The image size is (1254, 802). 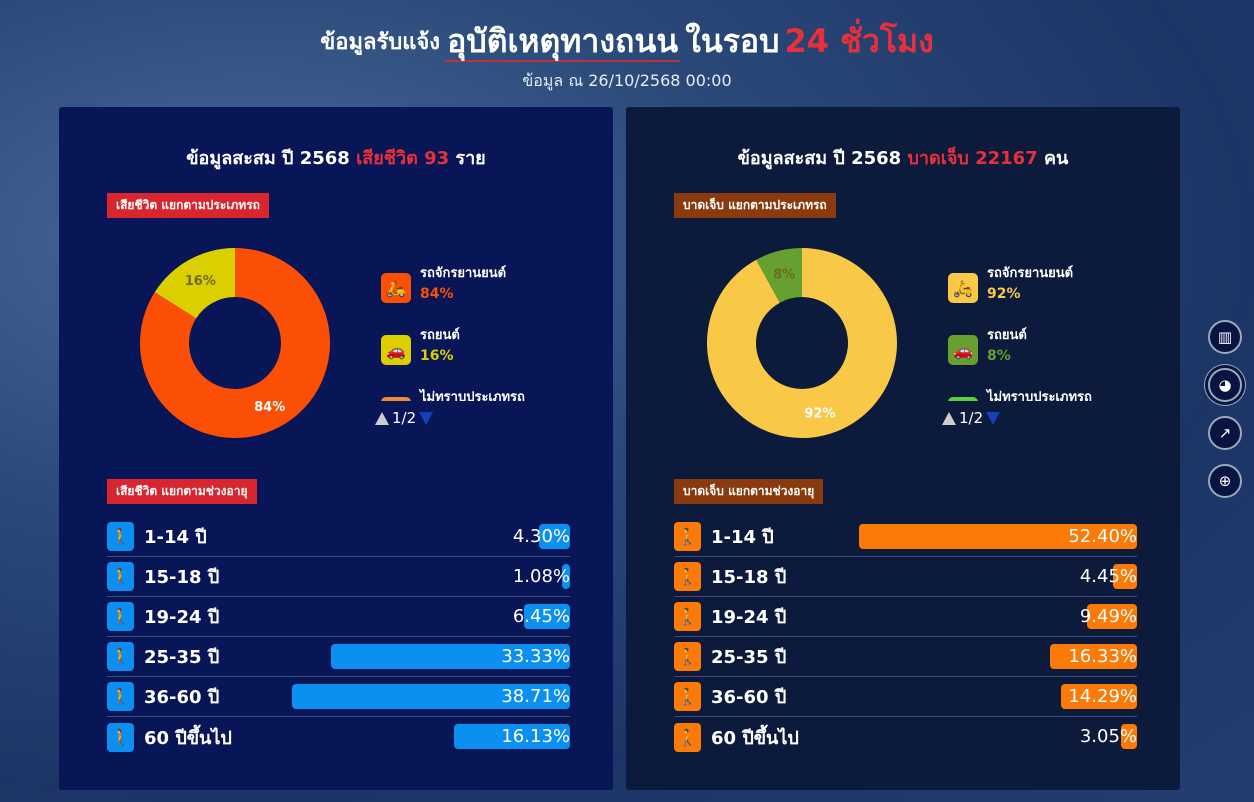 I want to click on growth-chart-icon: ↗, so click(x=1225, y=433).